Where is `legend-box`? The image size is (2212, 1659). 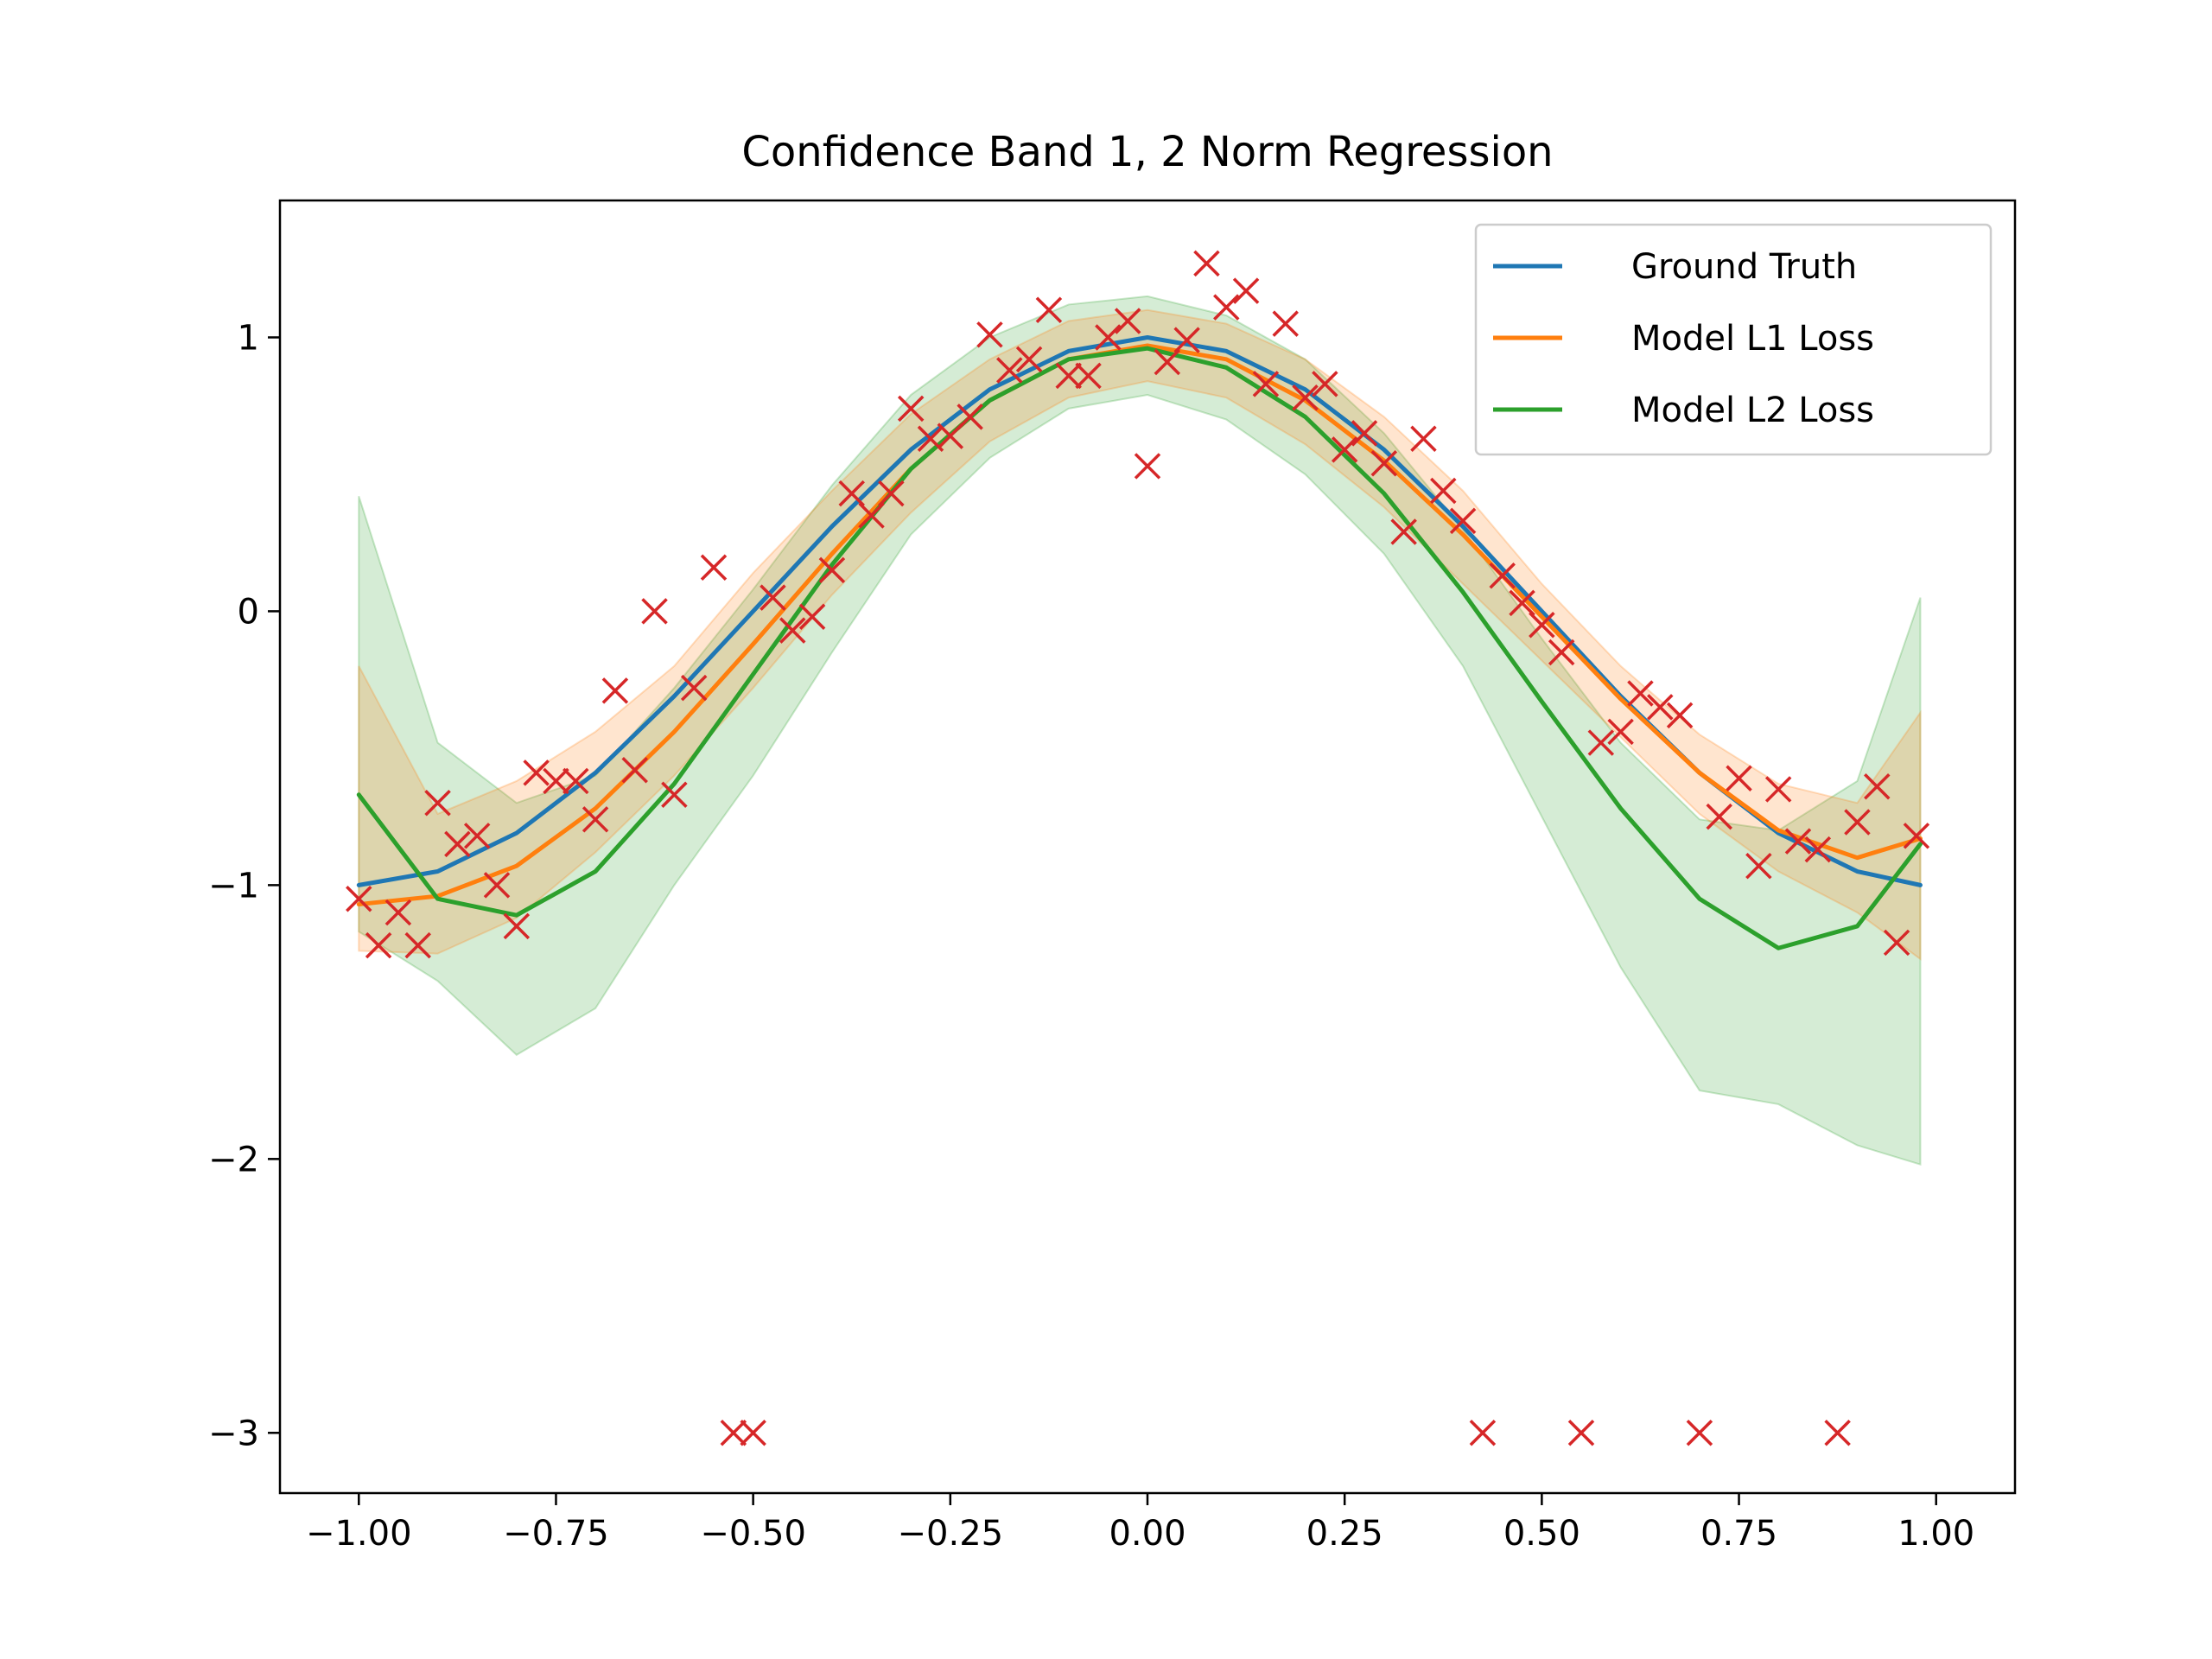 legend-box is located at coordinates (1733, 339).